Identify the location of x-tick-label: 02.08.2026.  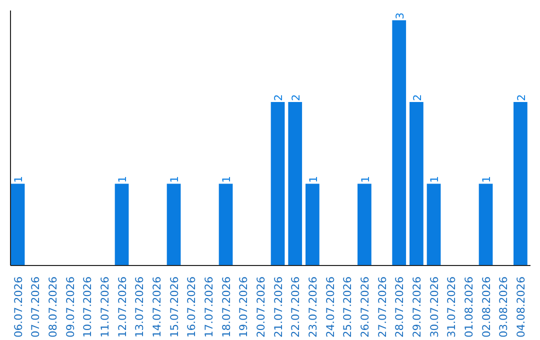
(486, 307).